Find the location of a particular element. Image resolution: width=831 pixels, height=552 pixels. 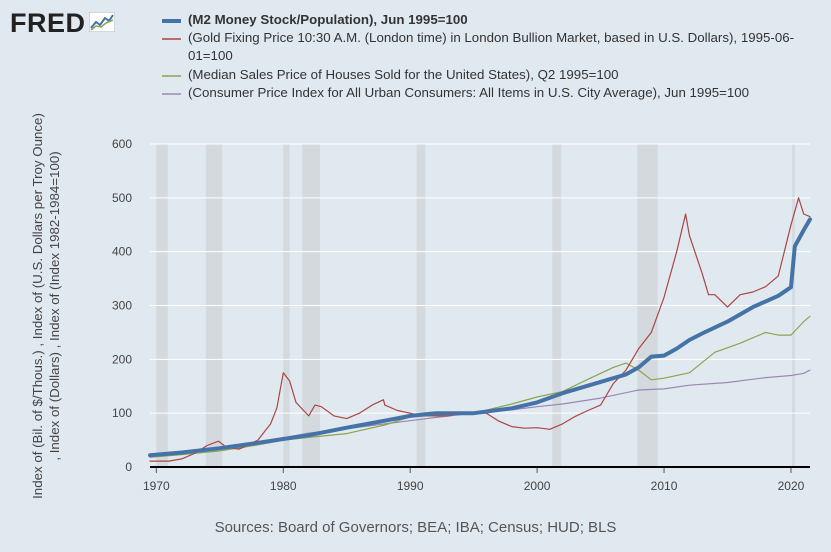

x-tick-1970: 1970 is located at coordinates (156, 486).